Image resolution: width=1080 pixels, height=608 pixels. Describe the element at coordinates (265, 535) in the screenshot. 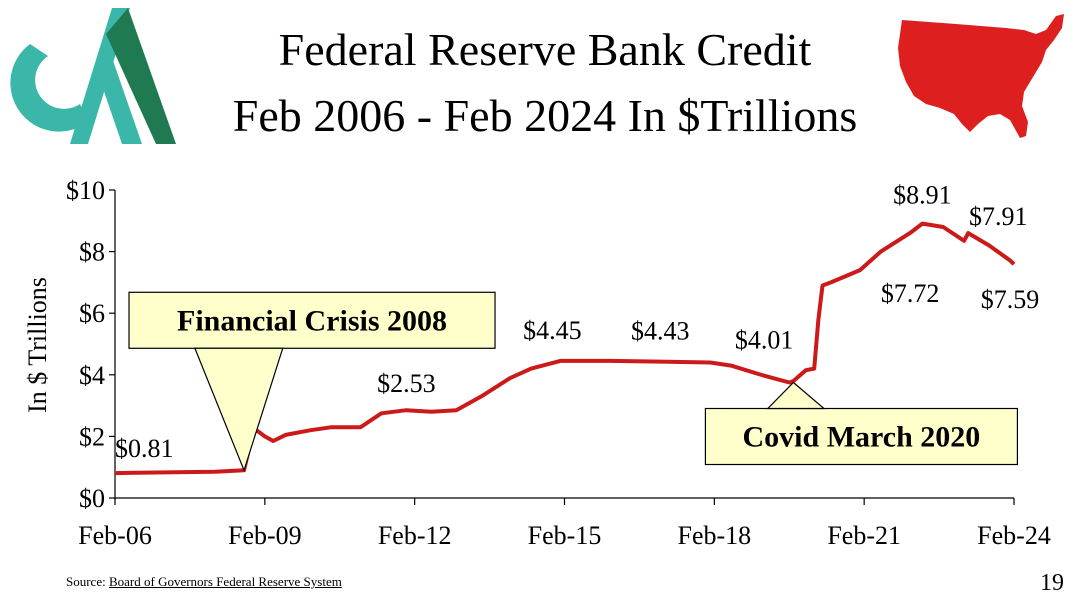

I see `x-tick-label: Feb-09` at that location.